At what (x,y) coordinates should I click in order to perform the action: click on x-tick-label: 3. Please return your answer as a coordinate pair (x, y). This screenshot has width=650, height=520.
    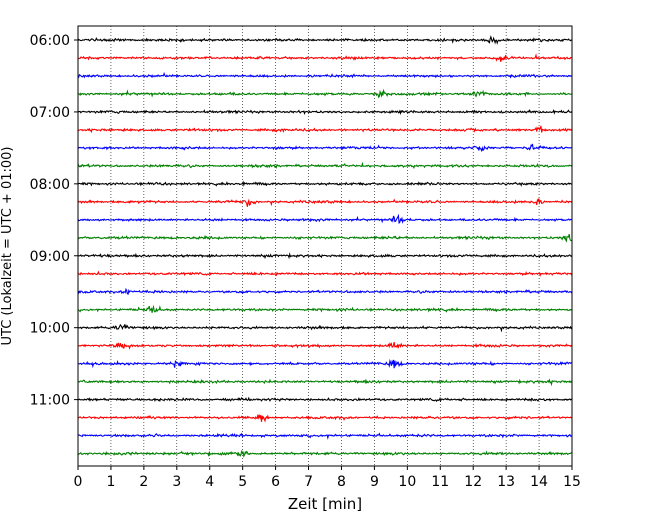
    Looking at the image, I should click on (176, 482).